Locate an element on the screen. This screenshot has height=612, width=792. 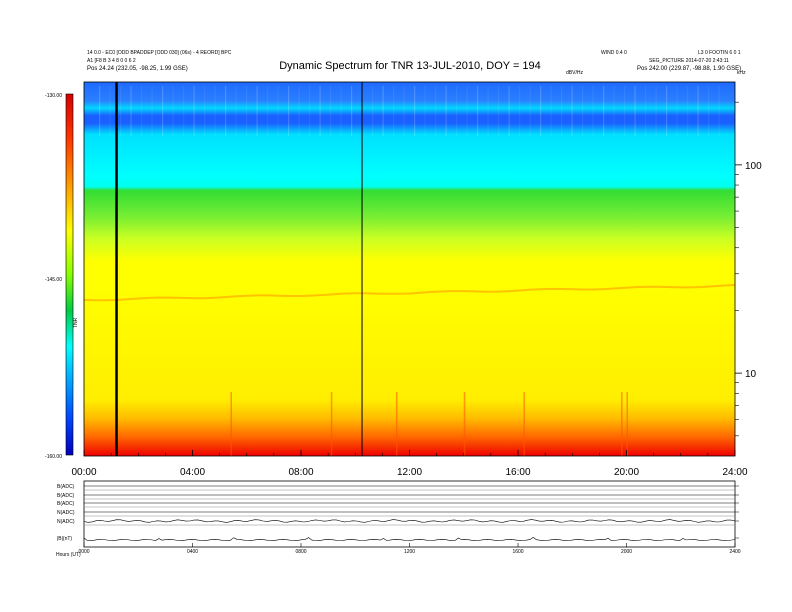
header-meta-line2: A1 [F8 B 3 4 8 0 0 6 2 is located at coordinates (111, 61).